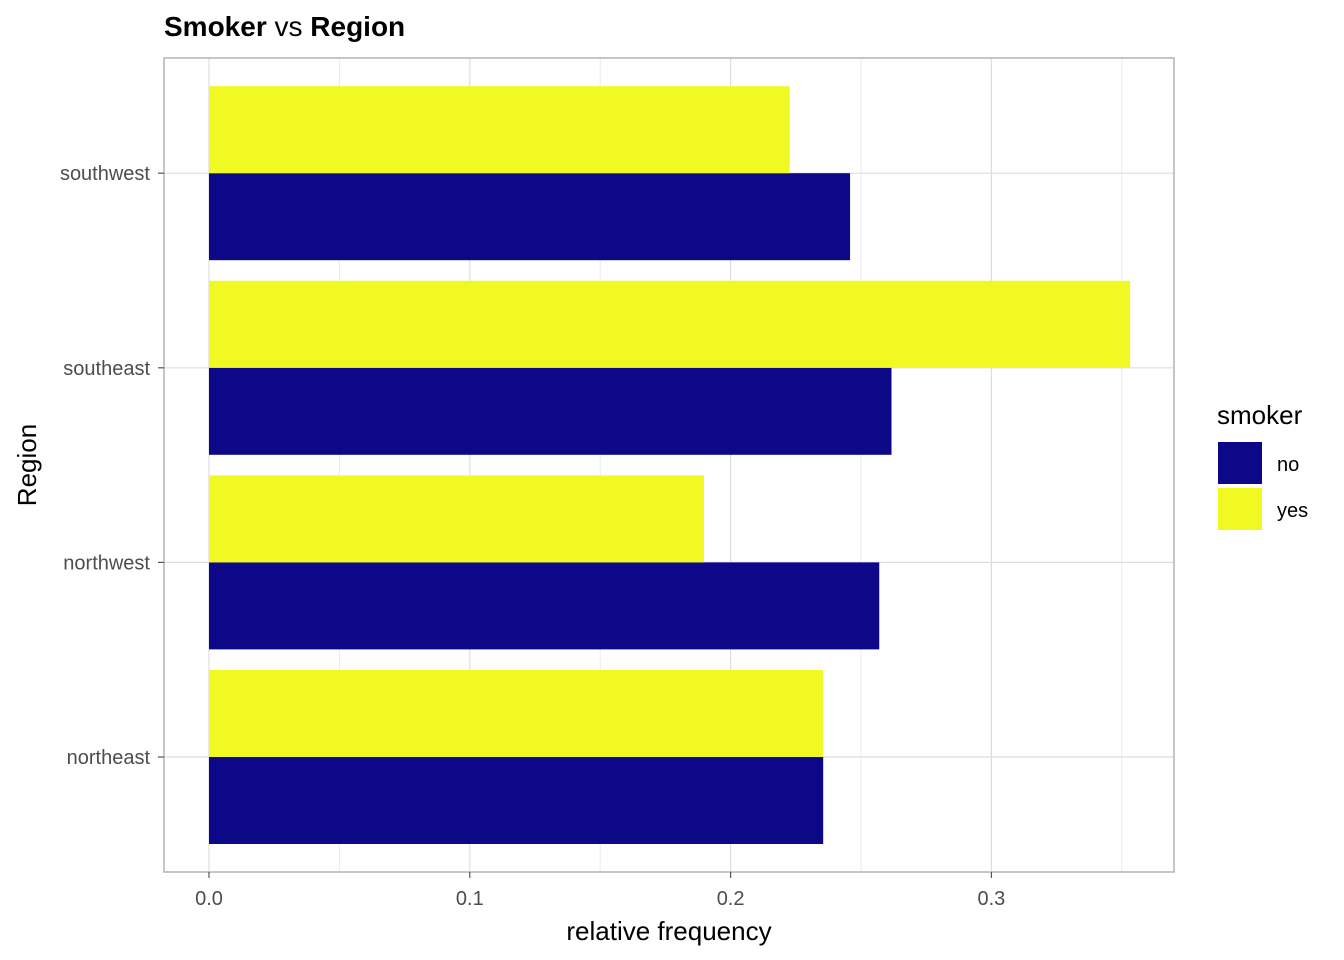  Describe the element at coordinates (470, 899) in the screenshot. I see `x-tick-label: 0.1` at that location.